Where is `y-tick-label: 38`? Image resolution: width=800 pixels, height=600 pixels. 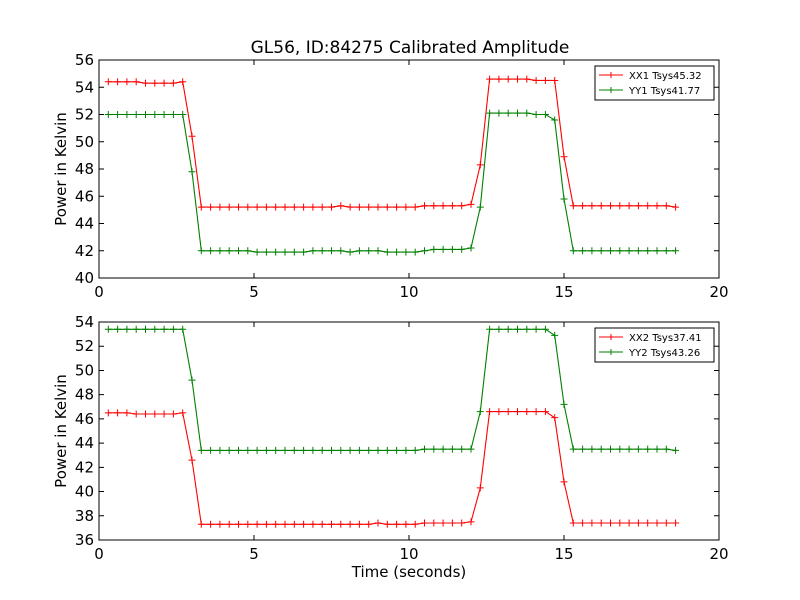 y-tick-label: 38 is located at coordinates (84, 516).